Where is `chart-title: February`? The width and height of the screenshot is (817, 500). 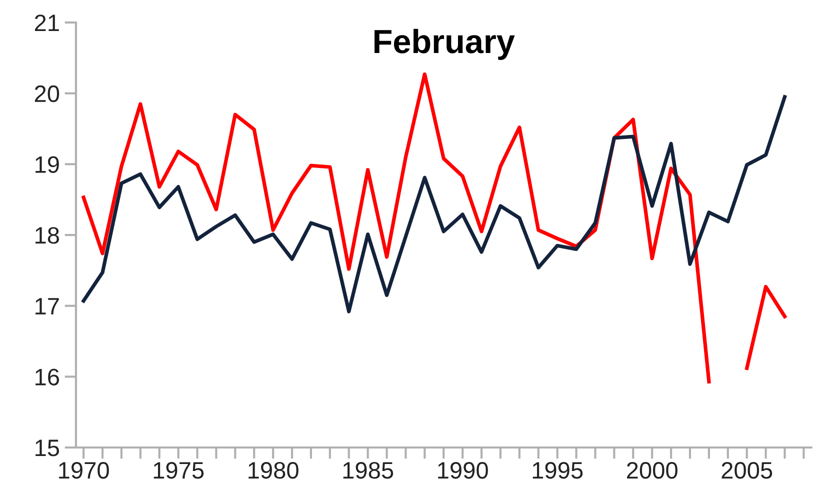 chart-title: February is located at coordinates (444, 44).